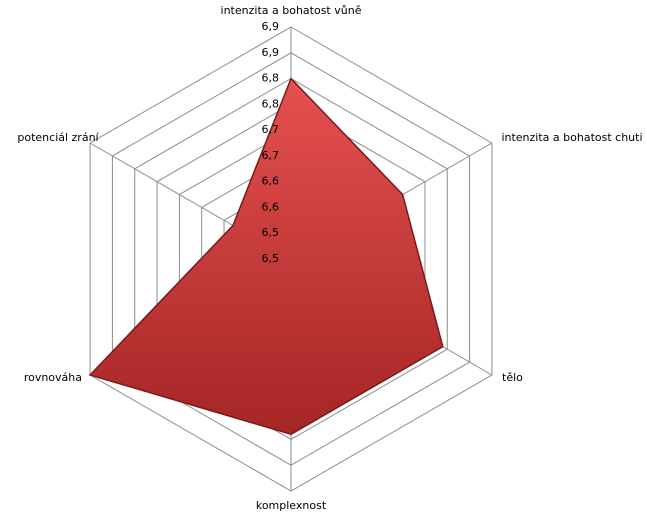  Describe the element at coordinates (53, 377) in the screenshot. I see `category-label: rovnováha` at that location.